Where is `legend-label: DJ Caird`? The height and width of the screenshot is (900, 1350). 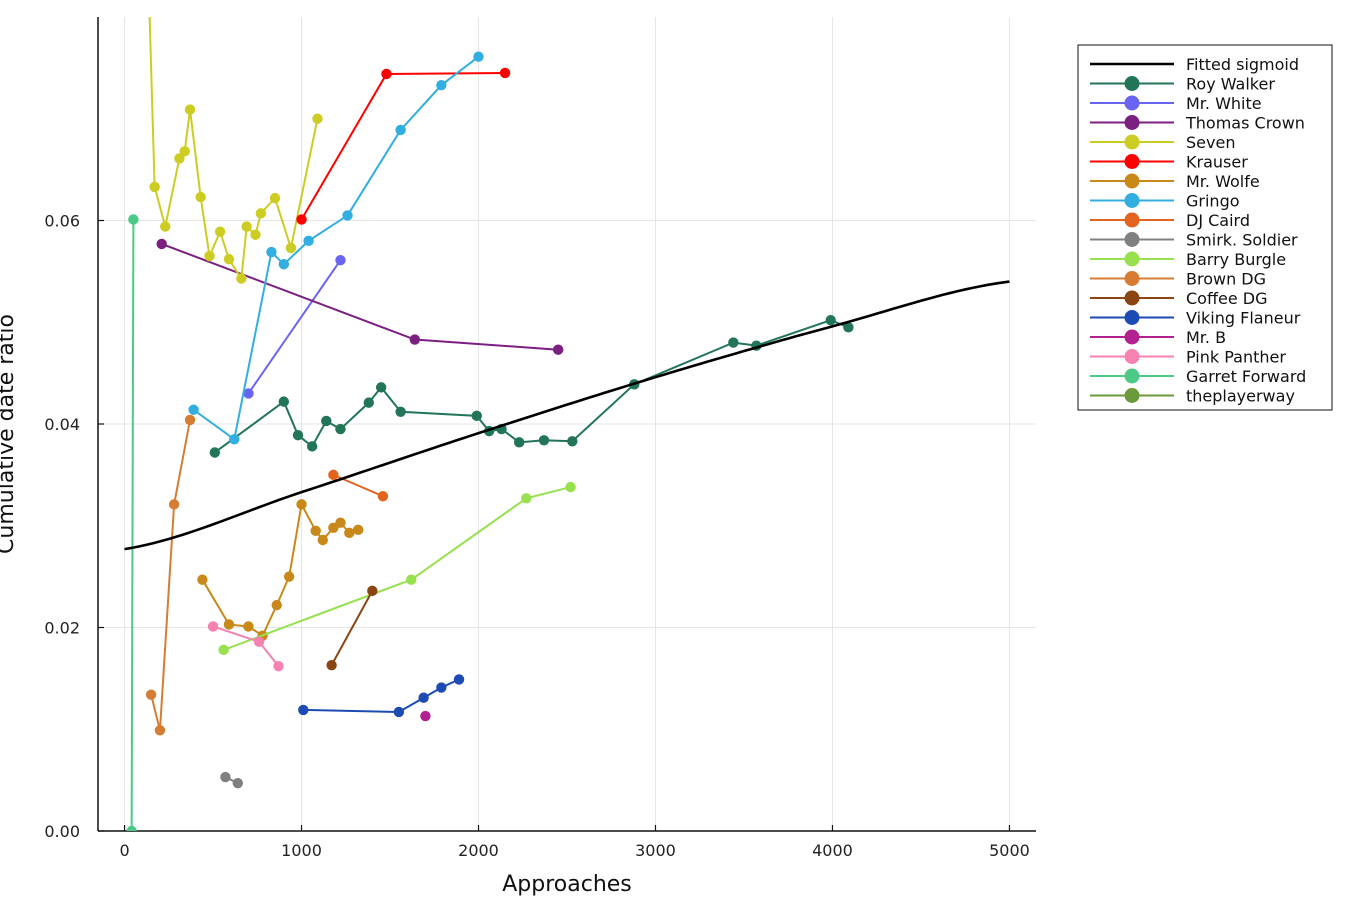
legend-label: DJ Caird is located at coordinates (1218, 220).